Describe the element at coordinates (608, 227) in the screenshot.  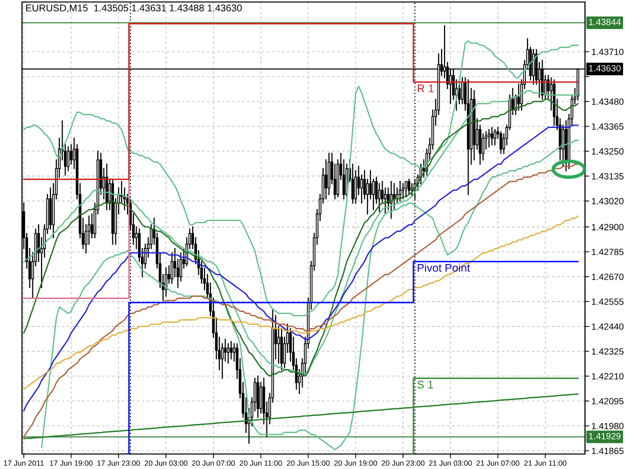
I see `y-tick-label: 1.42900` at that location.